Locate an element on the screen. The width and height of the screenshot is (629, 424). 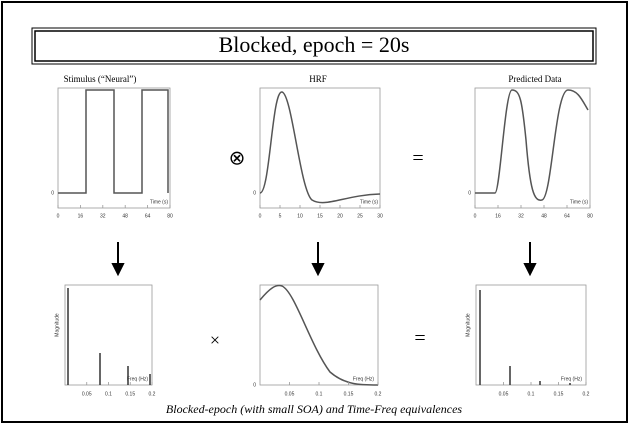
column-label: HRF is located at coordinates (318, 79).